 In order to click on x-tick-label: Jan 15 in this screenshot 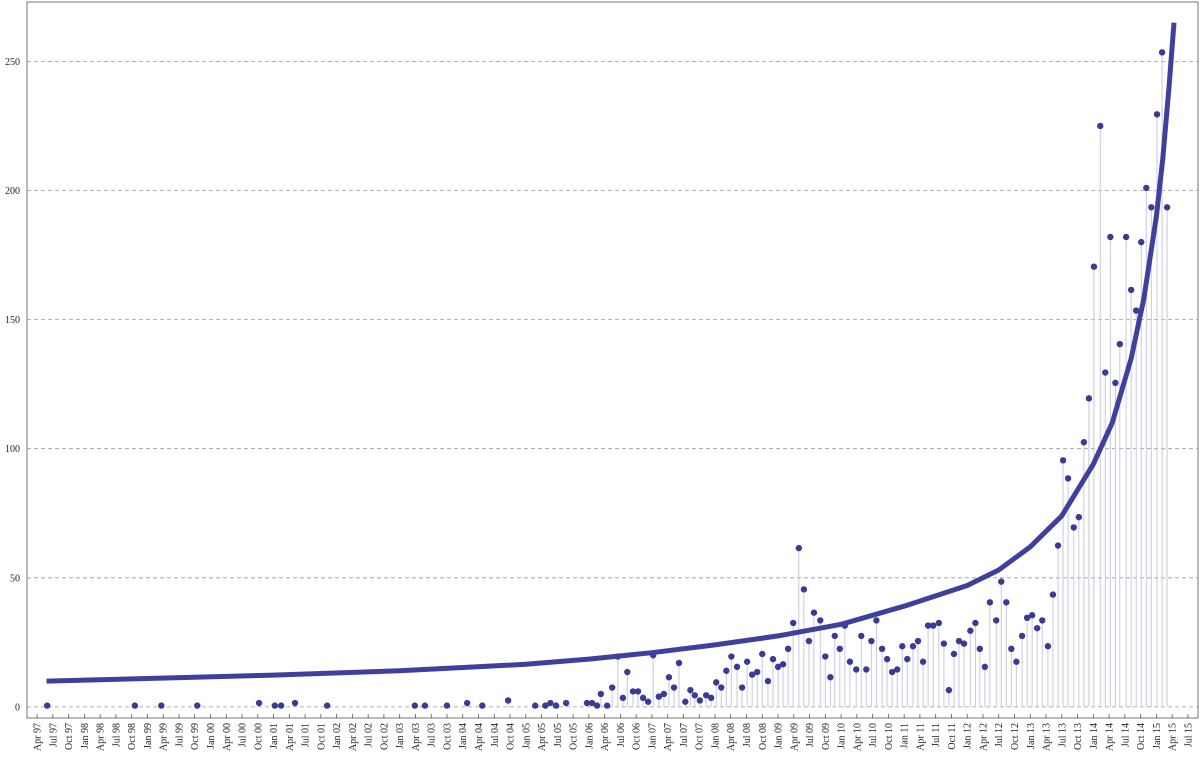, I will do `click(1157, 736)`.